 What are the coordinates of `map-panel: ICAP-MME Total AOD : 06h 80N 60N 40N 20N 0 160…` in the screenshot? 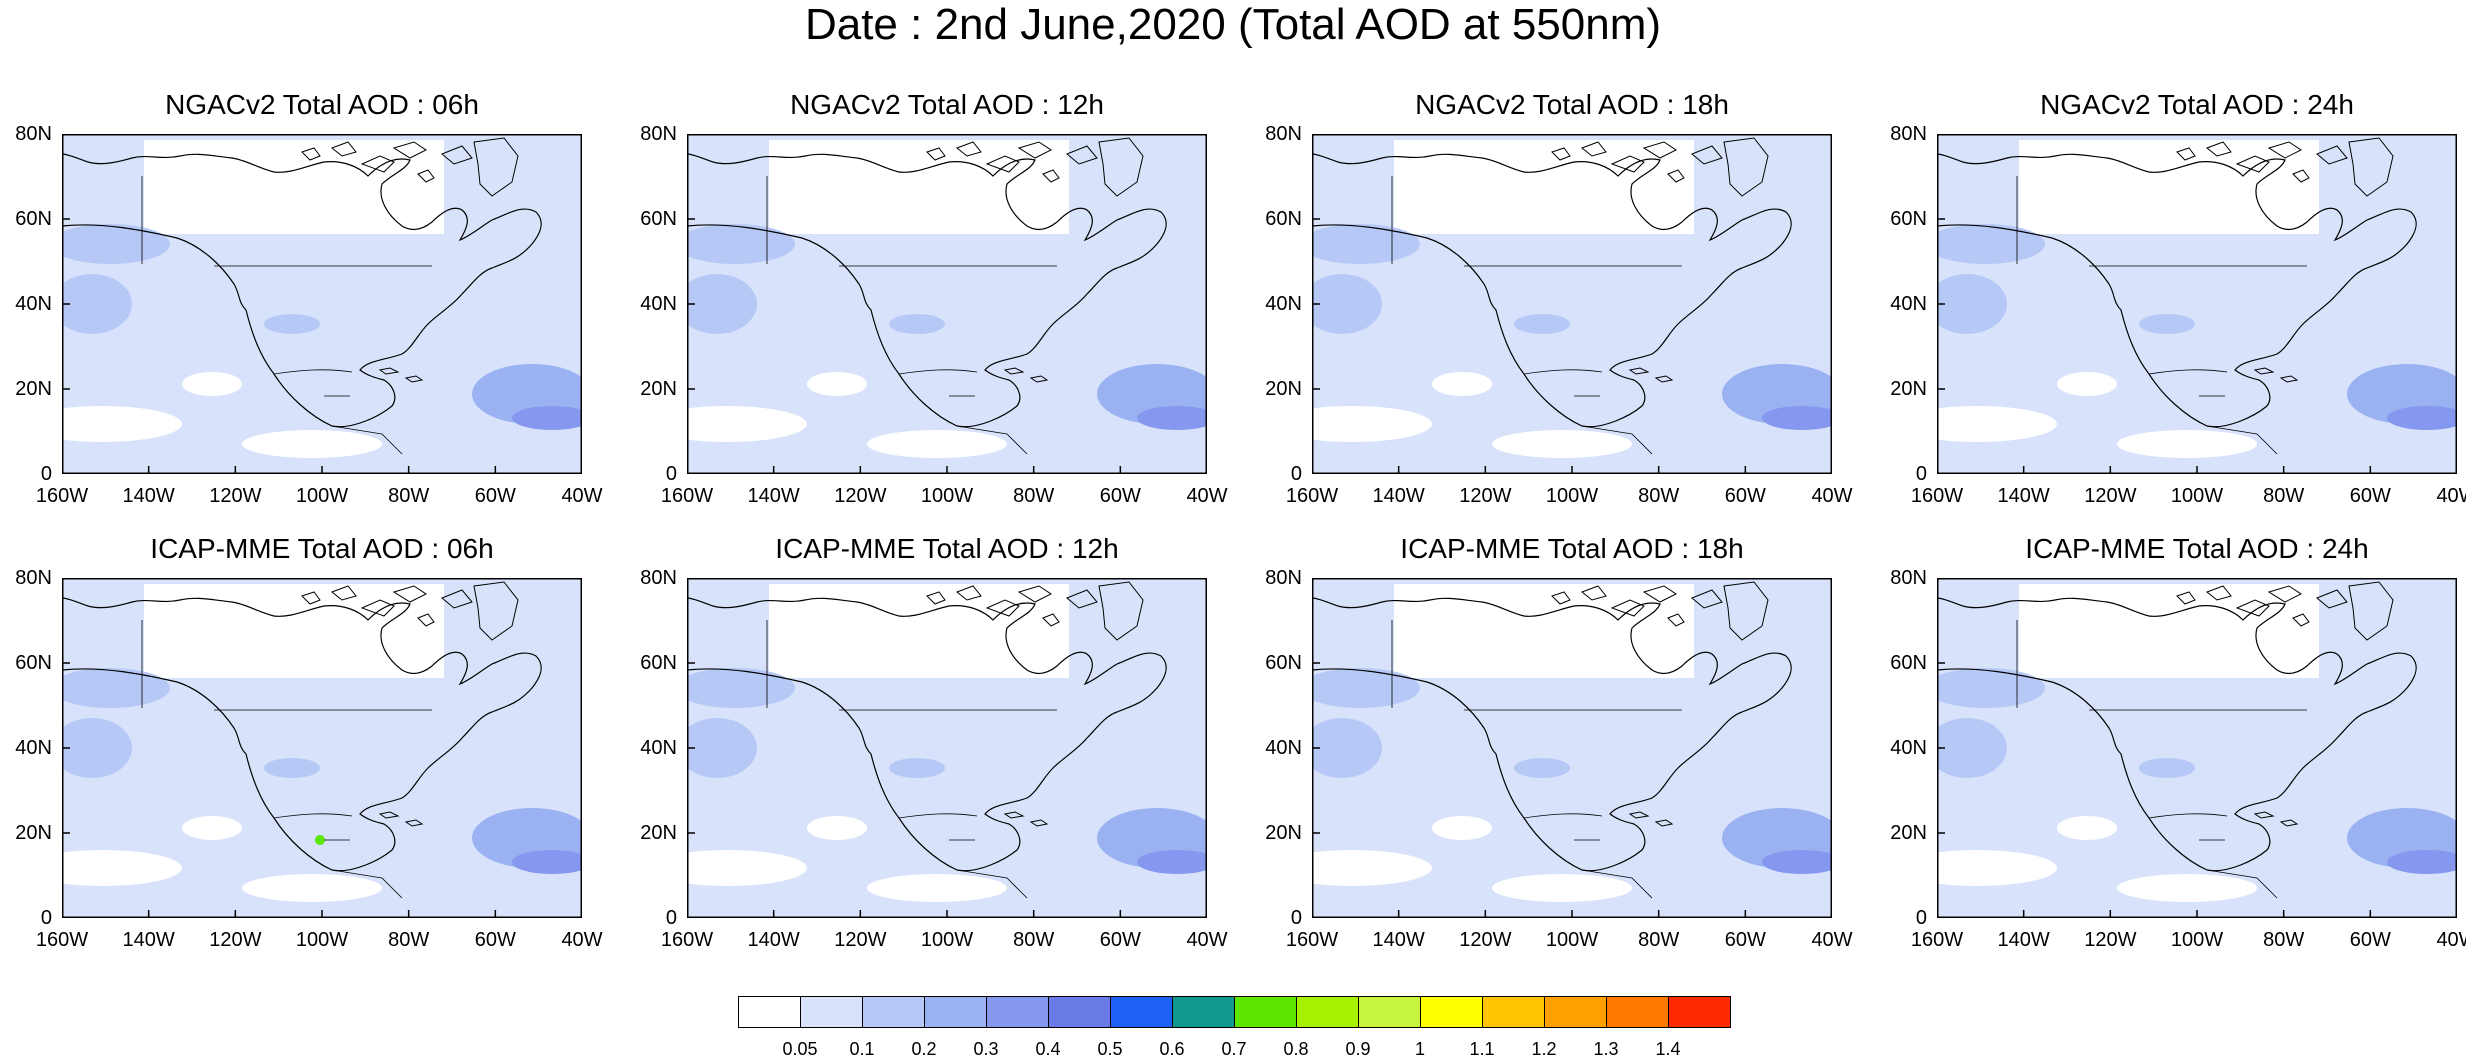 It's located at (308, 741).